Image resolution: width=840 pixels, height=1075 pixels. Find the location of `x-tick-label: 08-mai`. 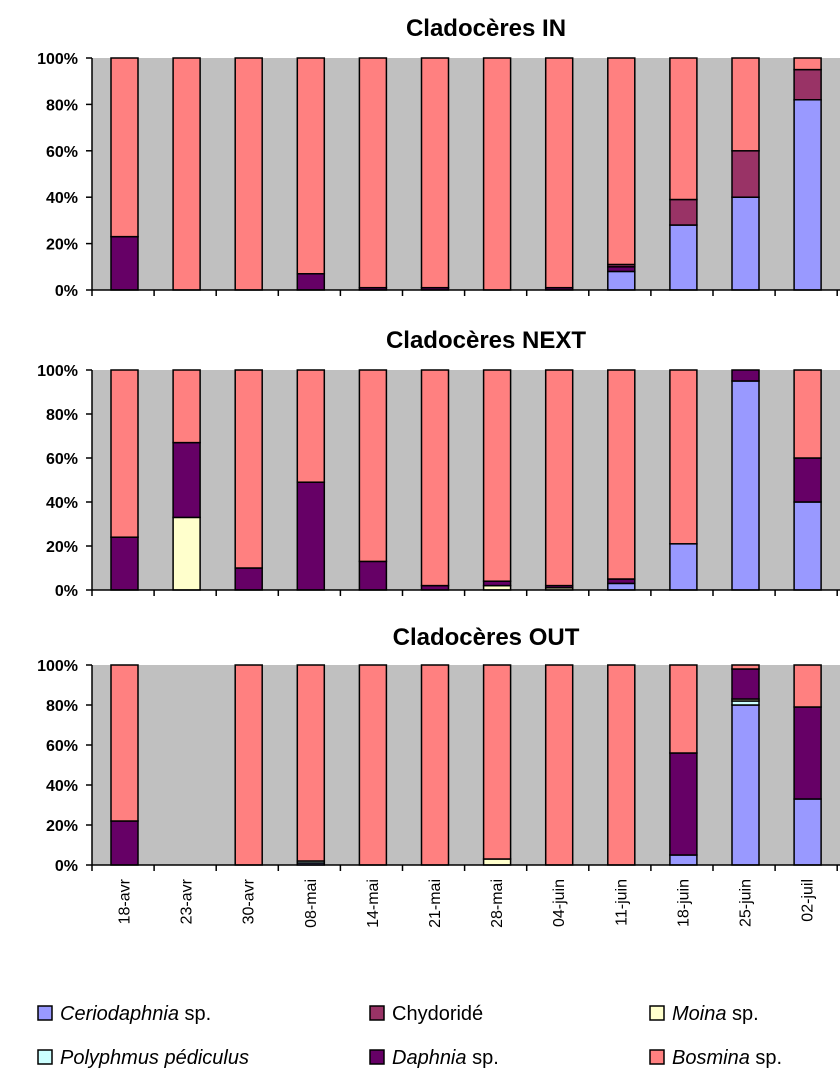

x-tick-label: 08-mai is located at coordinates (311, 903).